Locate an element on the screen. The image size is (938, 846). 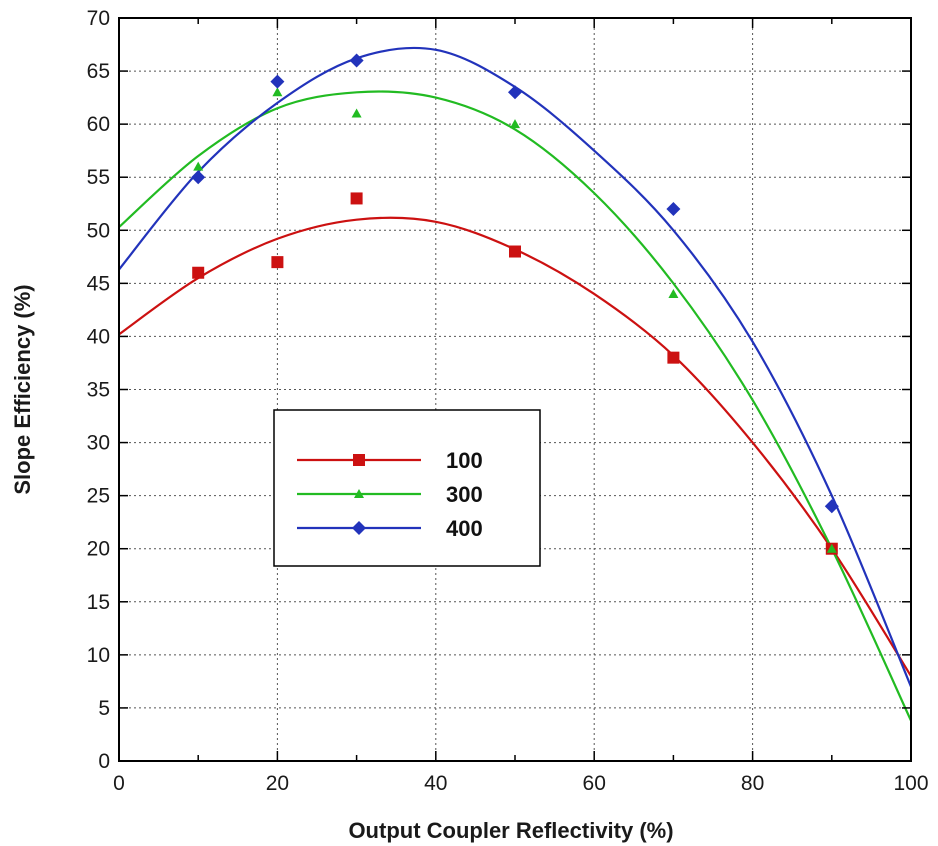
y-tick-label: 35 is located at coordinates (98, 390).